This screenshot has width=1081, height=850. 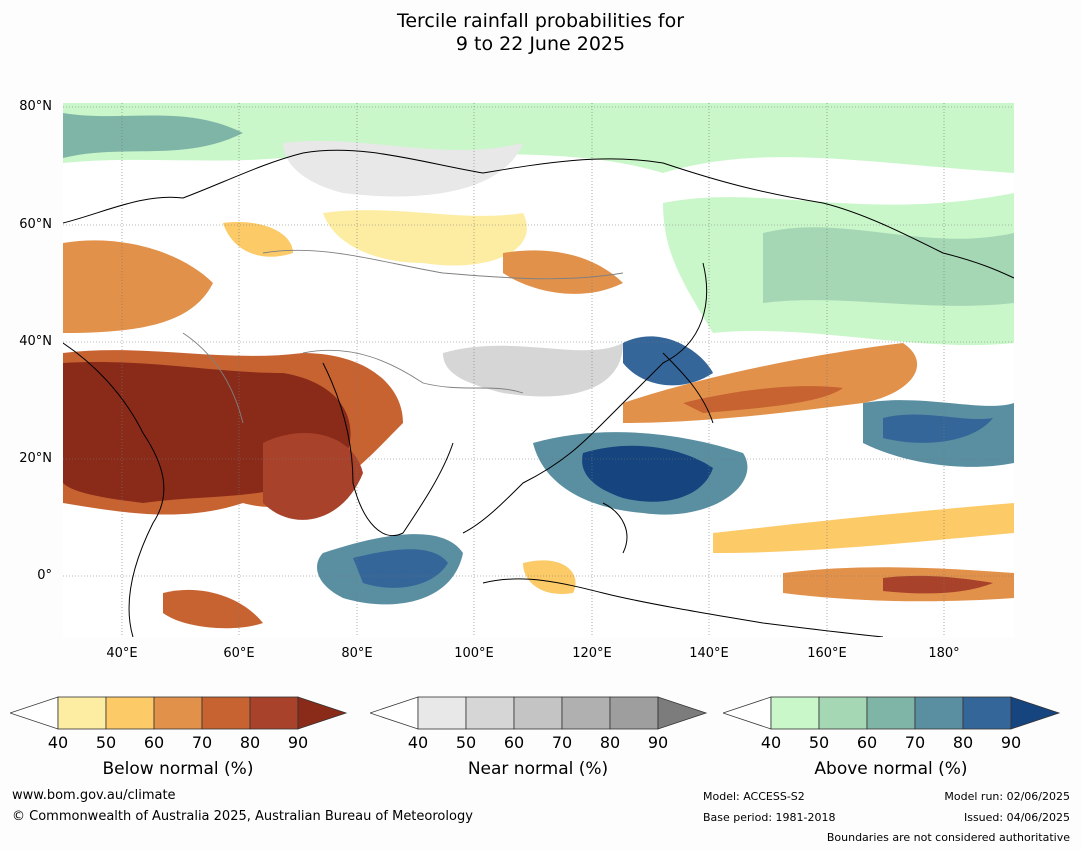 I want to click on below-normal-label: Below normal (%), so click(x=178, y=769).